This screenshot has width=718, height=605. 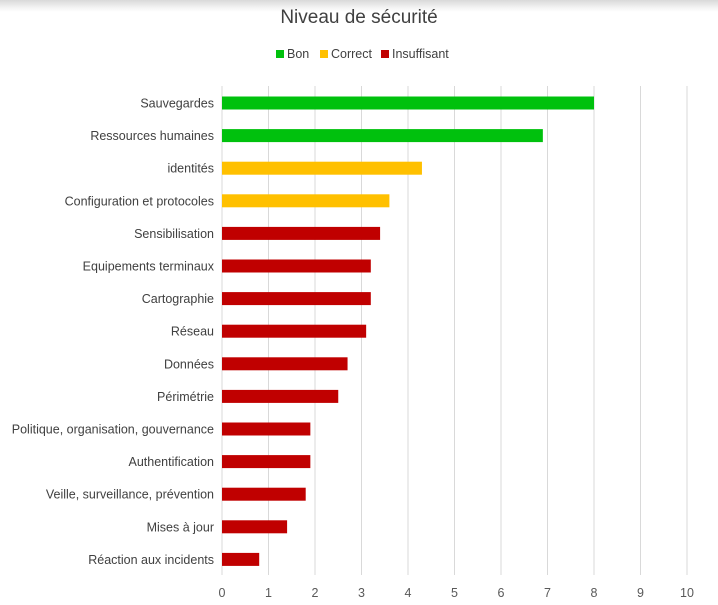 I want to click on x-tick-label: 2, so click(x=315, y=593).